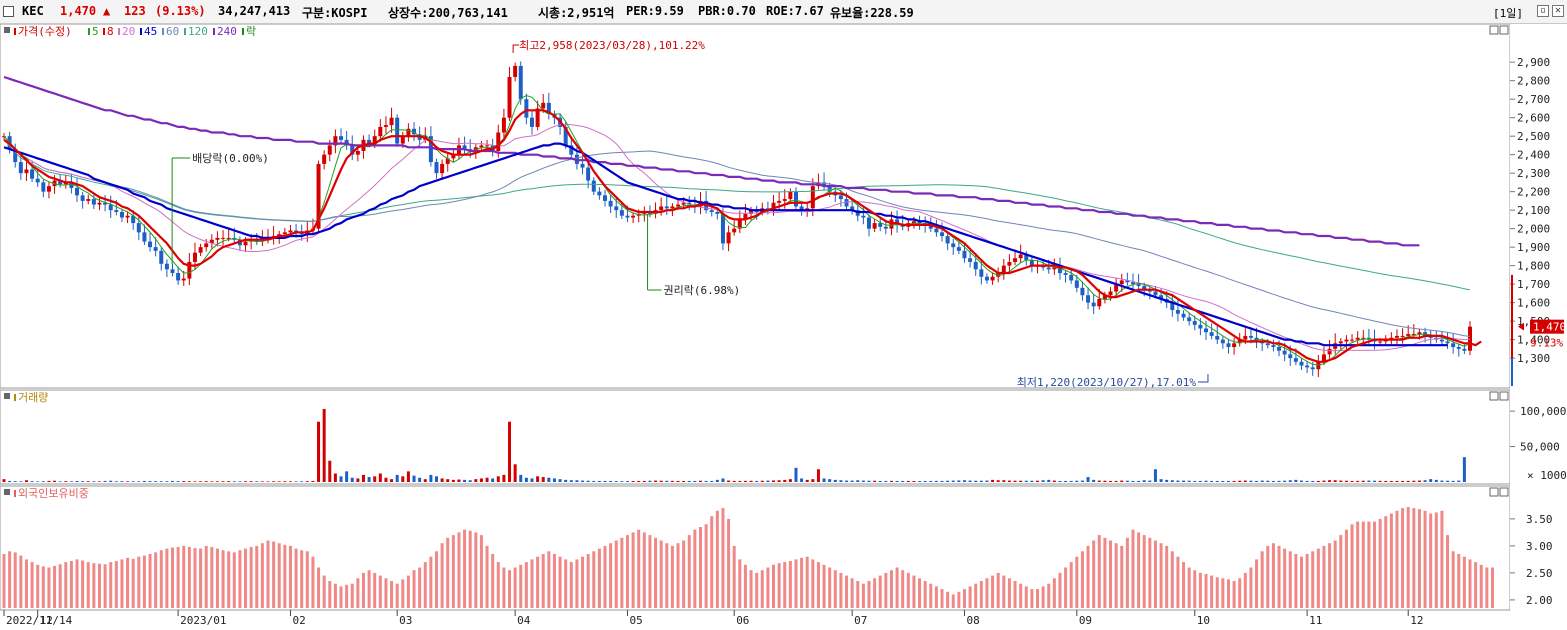 This screenshot has height=630, width=1567. Describe the element at coordinates (612, 45) in the screenshot. I see `high-annotation: 최고2,958(2023/03/28),101.22%` at that location.